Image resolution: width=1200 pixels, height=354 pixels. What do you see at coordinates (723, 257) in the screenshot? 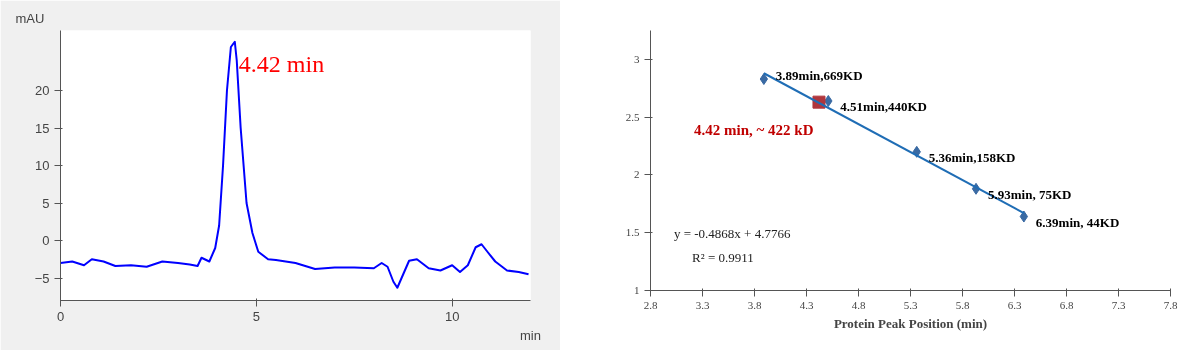
I see `annotation: R² = 0.9911` at bounding box center [723, 257].